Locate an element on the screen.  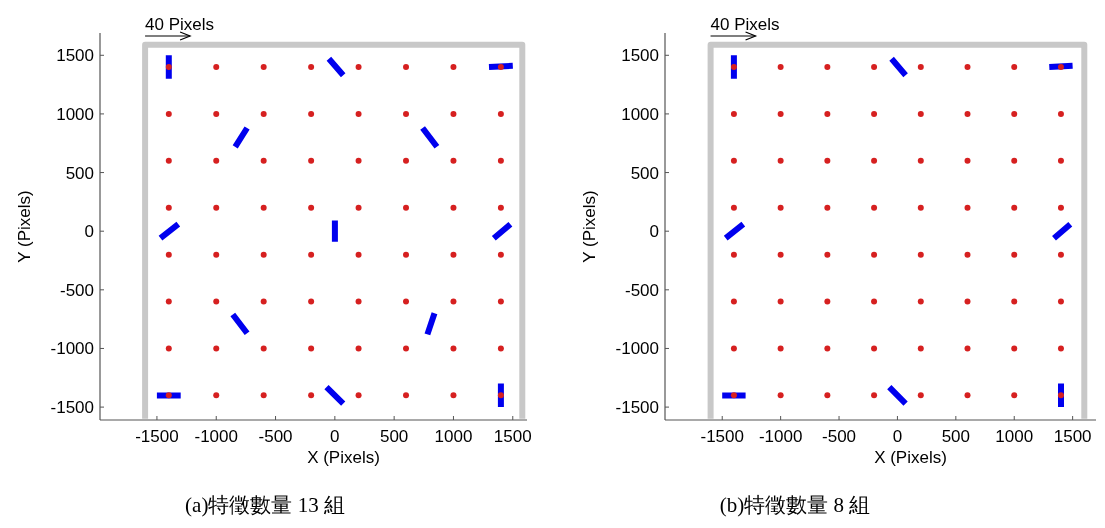
text: (b)特徵數量 8 組 is located at coordinates (795, 505).